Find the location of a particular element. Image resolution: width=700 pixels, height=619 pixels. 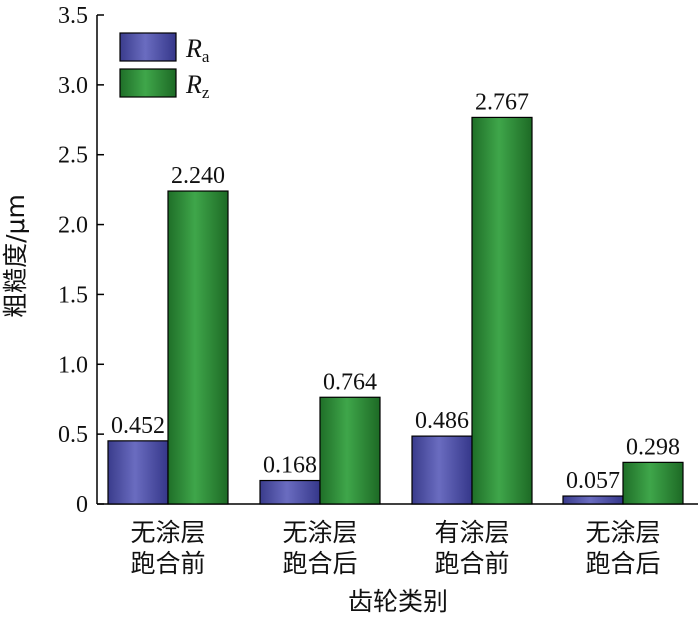

data-label: 0.486 is located at coordinates (442, 421).